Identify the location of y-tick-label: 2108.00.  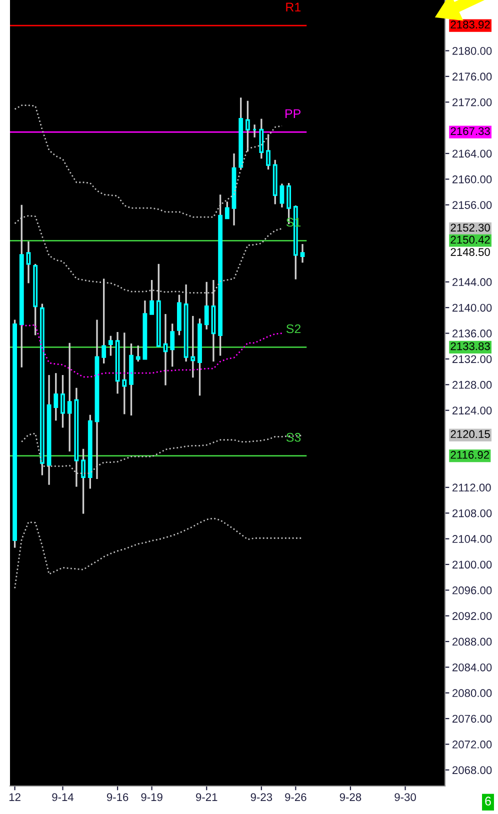
(472, 513).